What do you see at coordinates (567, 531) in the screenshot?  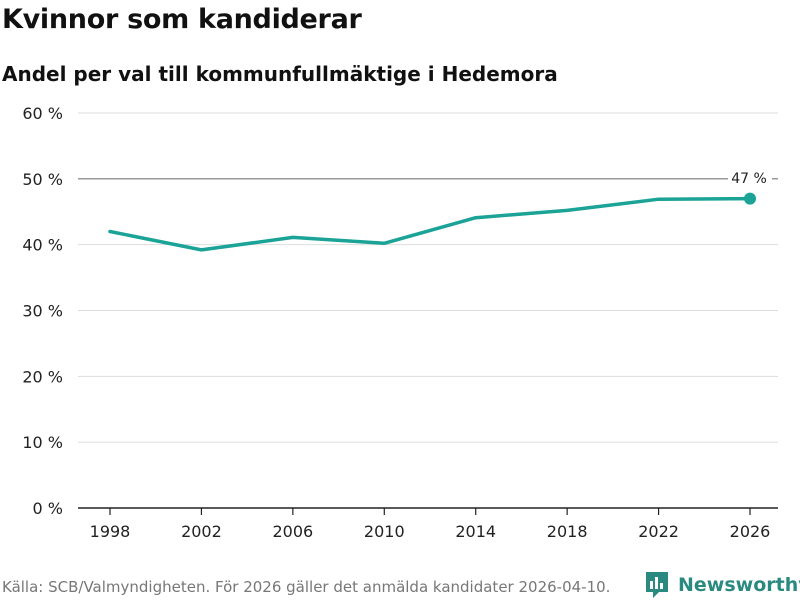 I see `x-tick-label: 2018` at bounding box center [567, 531].